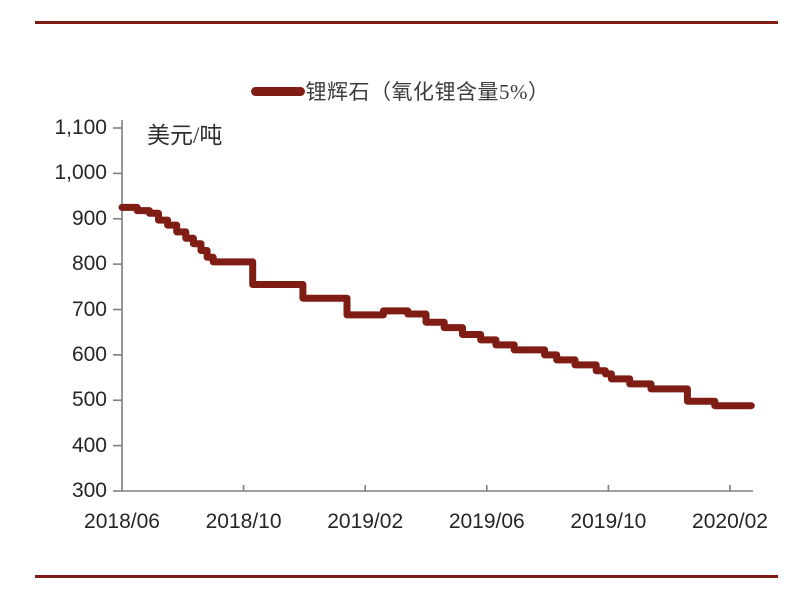  Describe the element at coordinates (89, 264) in the screenshot. I see `y-tick-label: 800` at that location.